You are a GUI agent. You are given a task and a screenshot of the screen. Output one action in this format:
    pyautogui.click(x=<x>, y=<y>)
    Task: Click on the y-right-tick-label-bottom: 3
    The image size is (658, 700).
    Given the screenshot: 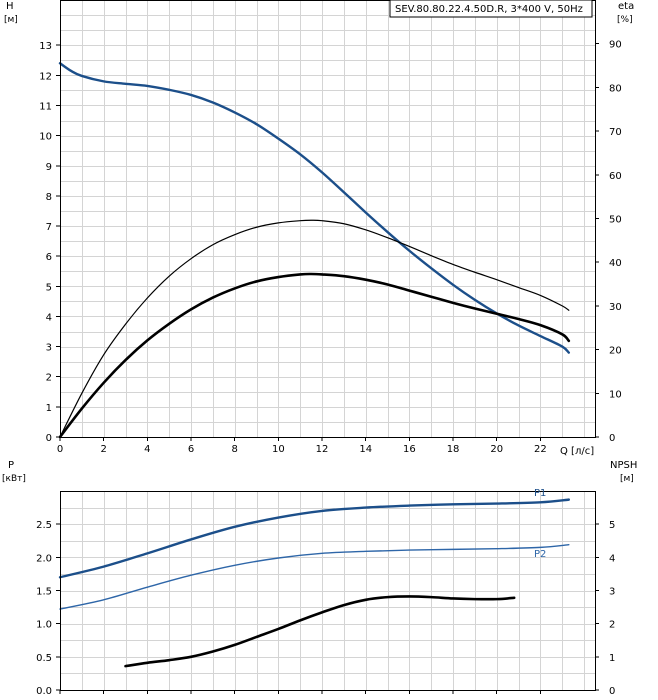 What is the action you would take?
    pyautogui.click(x=612, y=592)
    